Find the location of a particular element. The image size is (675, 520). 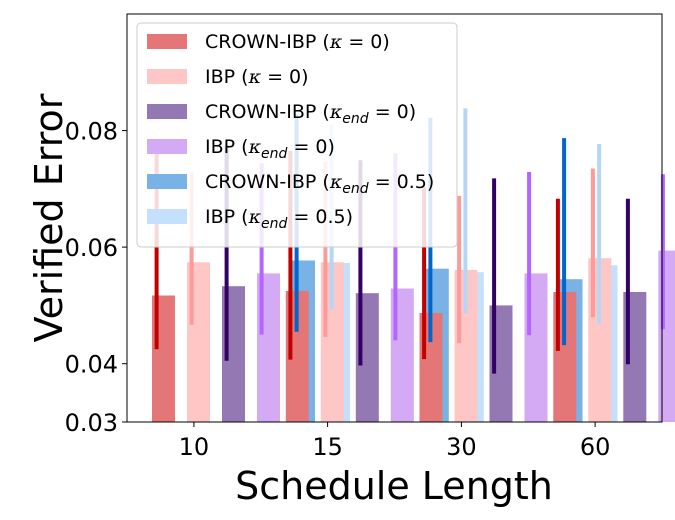

y-tick-label: 0.06 is located at coordinates (91, 248).